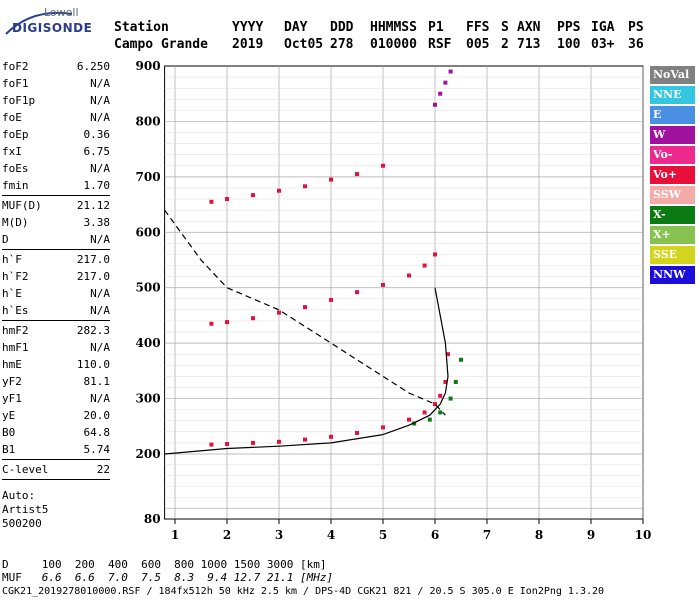 This screenshot has width=700, height=600. I want to click on param-row: yF2 81.1, so click(56, 381).